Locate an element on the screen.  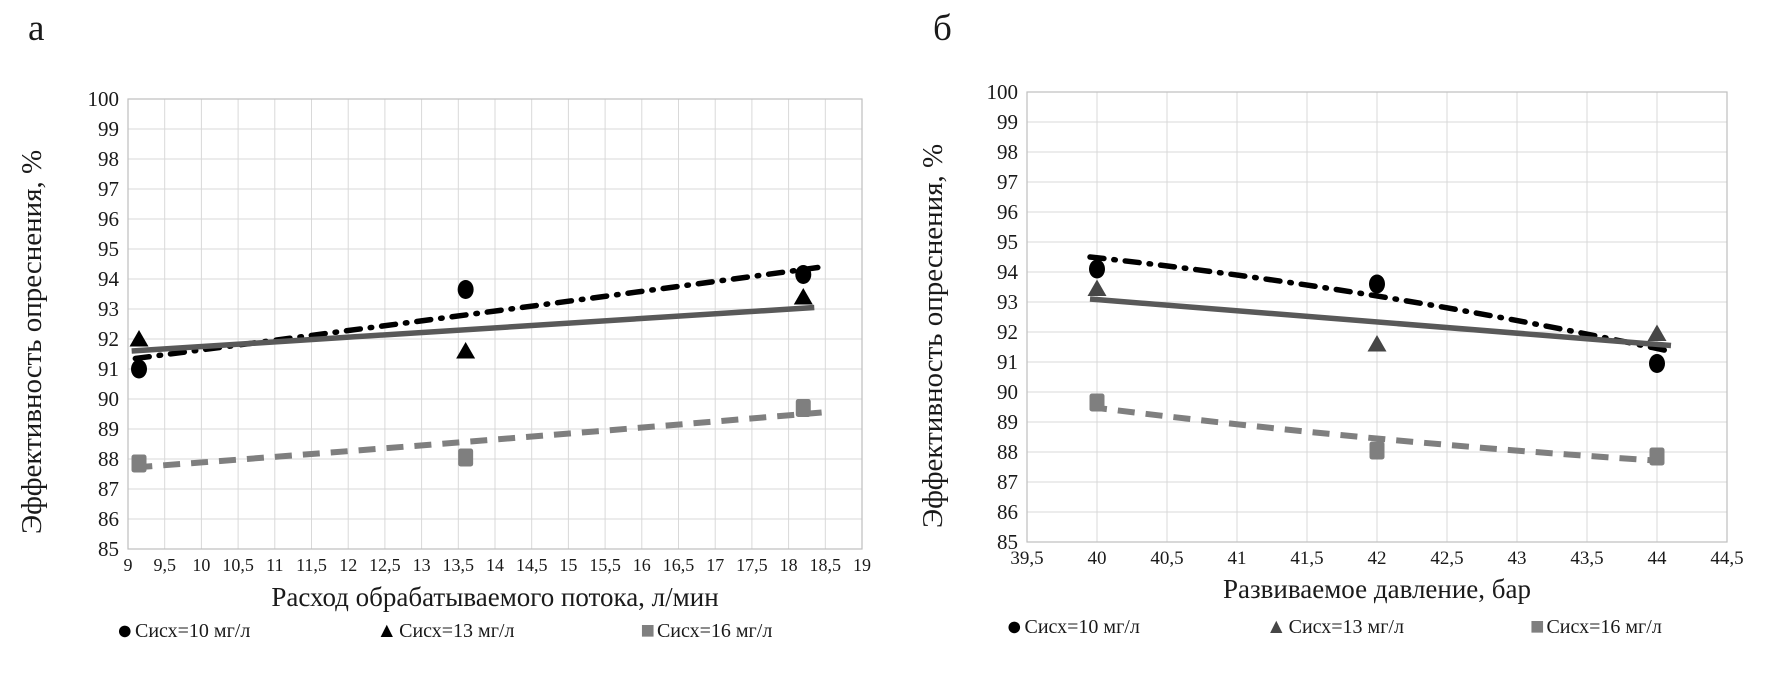
x-tick-label: 13,5 is located at coordinates (459, 565).